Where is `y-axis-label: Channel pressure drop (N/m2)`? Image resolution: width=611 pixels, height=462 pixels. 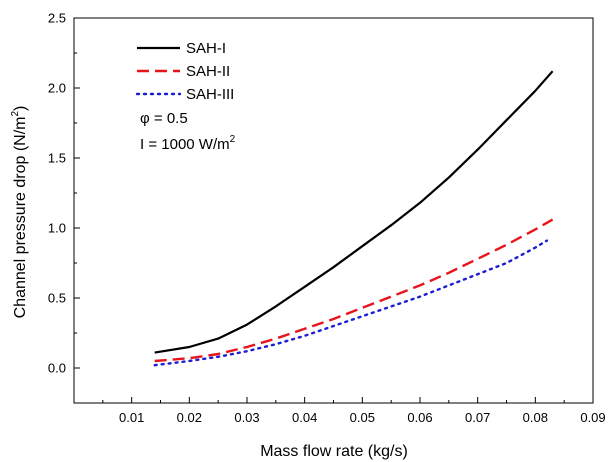
y-axis-label: Channel pressure drop (N/m2) is located at coordinates (19, 212).